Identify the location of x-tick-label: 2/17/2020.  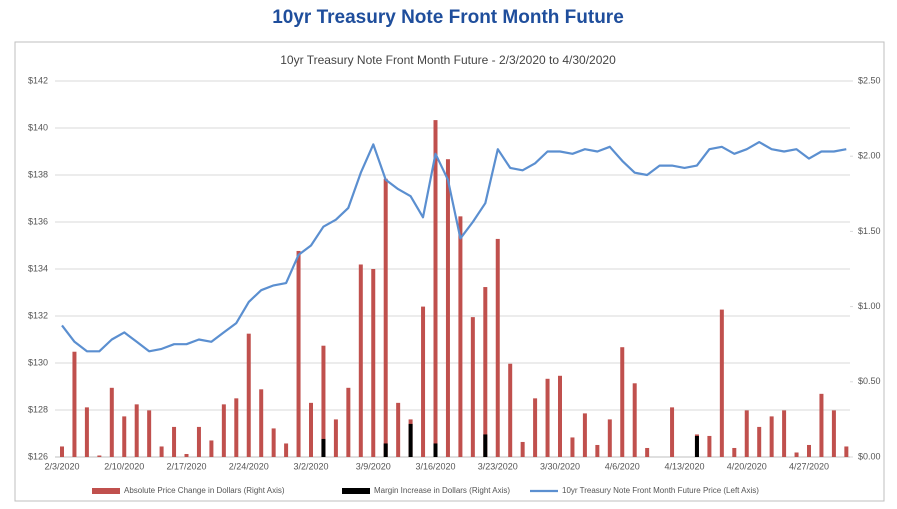
(186, 466).